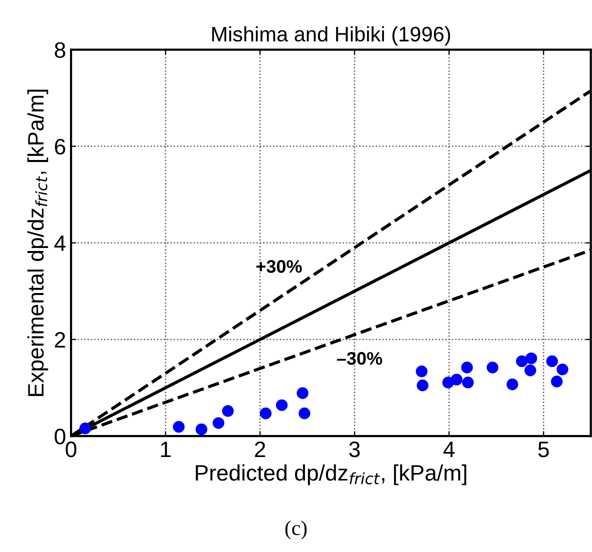  Describe the element at coordinates (60, 340) in the screenshot. I see `y-tick-label: 2` at that location.